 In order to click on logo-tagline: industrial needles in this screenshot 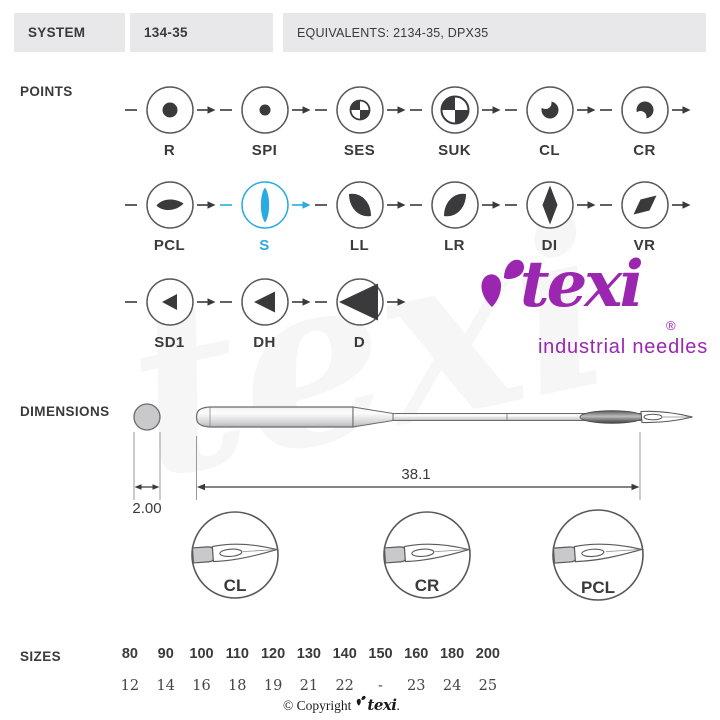, I will do `click(622, 347)`.